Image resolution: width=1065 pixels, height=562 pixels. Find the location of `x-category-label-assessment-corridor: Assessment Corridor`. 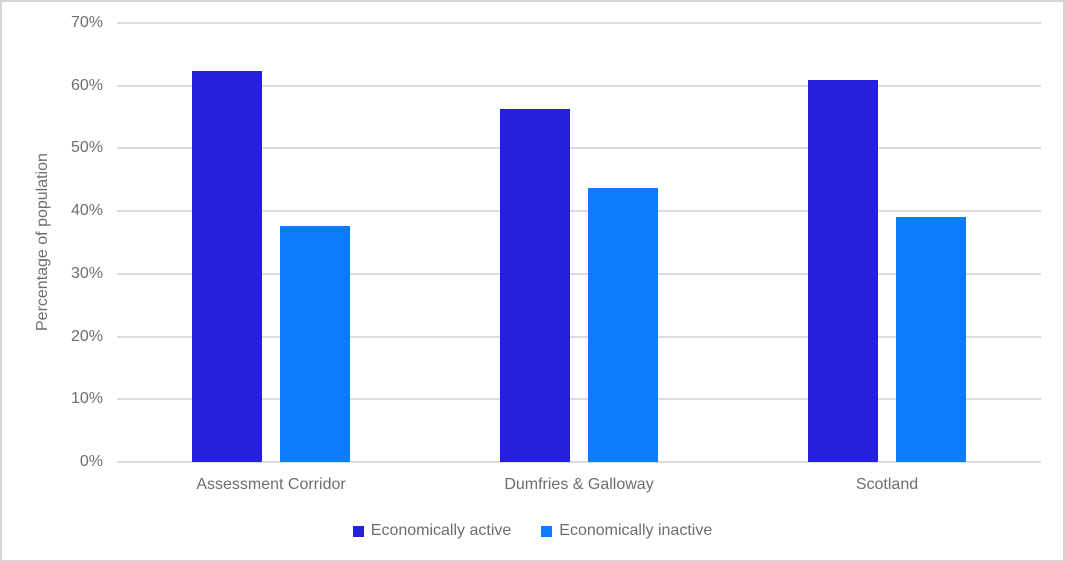

x-category-label-assessment-corridor: Assessment Corridor is located at coordinates (271, 484).